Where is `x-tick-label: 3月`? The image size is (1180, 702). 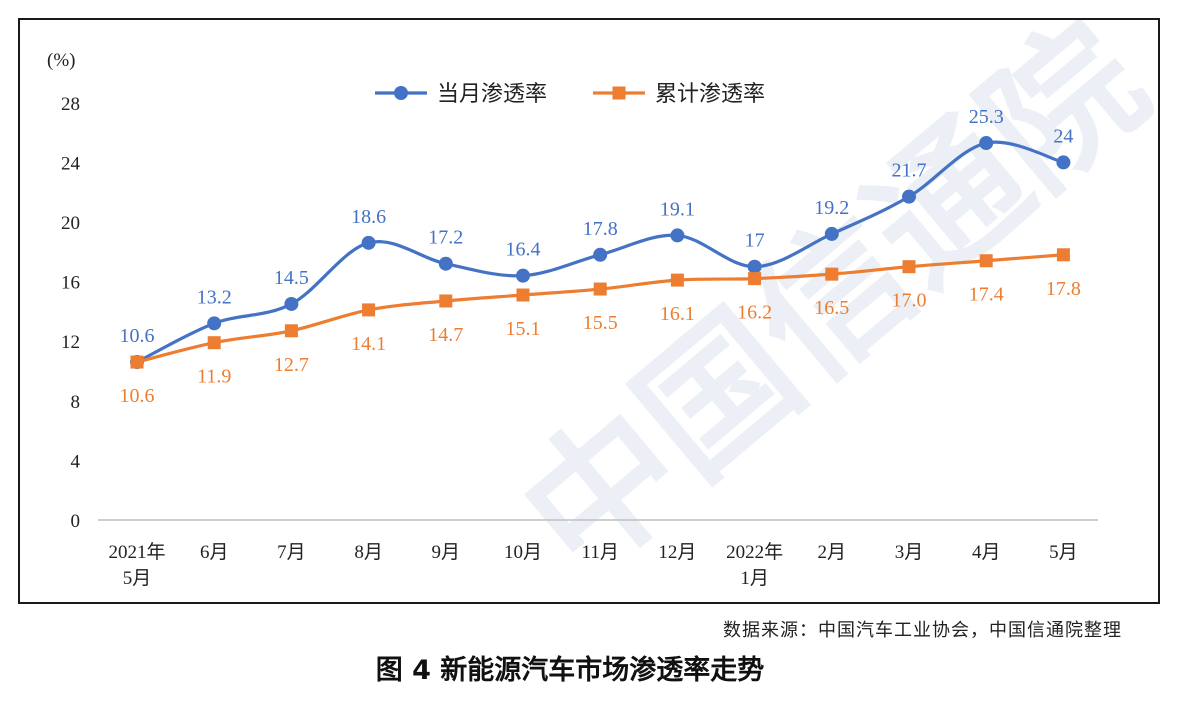
x-tick-label: 3月 is located at coordinates (909, 552).